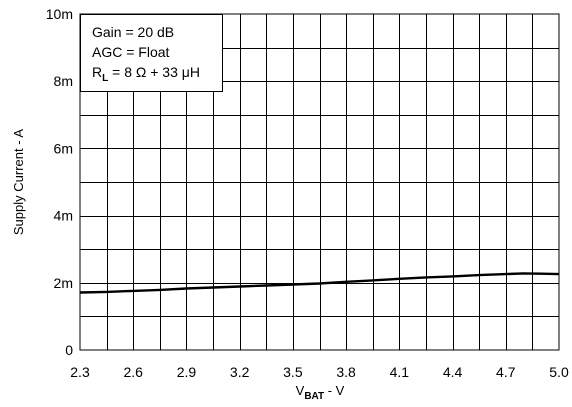 This screenshot has height=407, width=572. What do you see at coordinates (80, 372) in the screenshot?
I see `x-tick-label: 2.3` at bounding box center [80, 372].